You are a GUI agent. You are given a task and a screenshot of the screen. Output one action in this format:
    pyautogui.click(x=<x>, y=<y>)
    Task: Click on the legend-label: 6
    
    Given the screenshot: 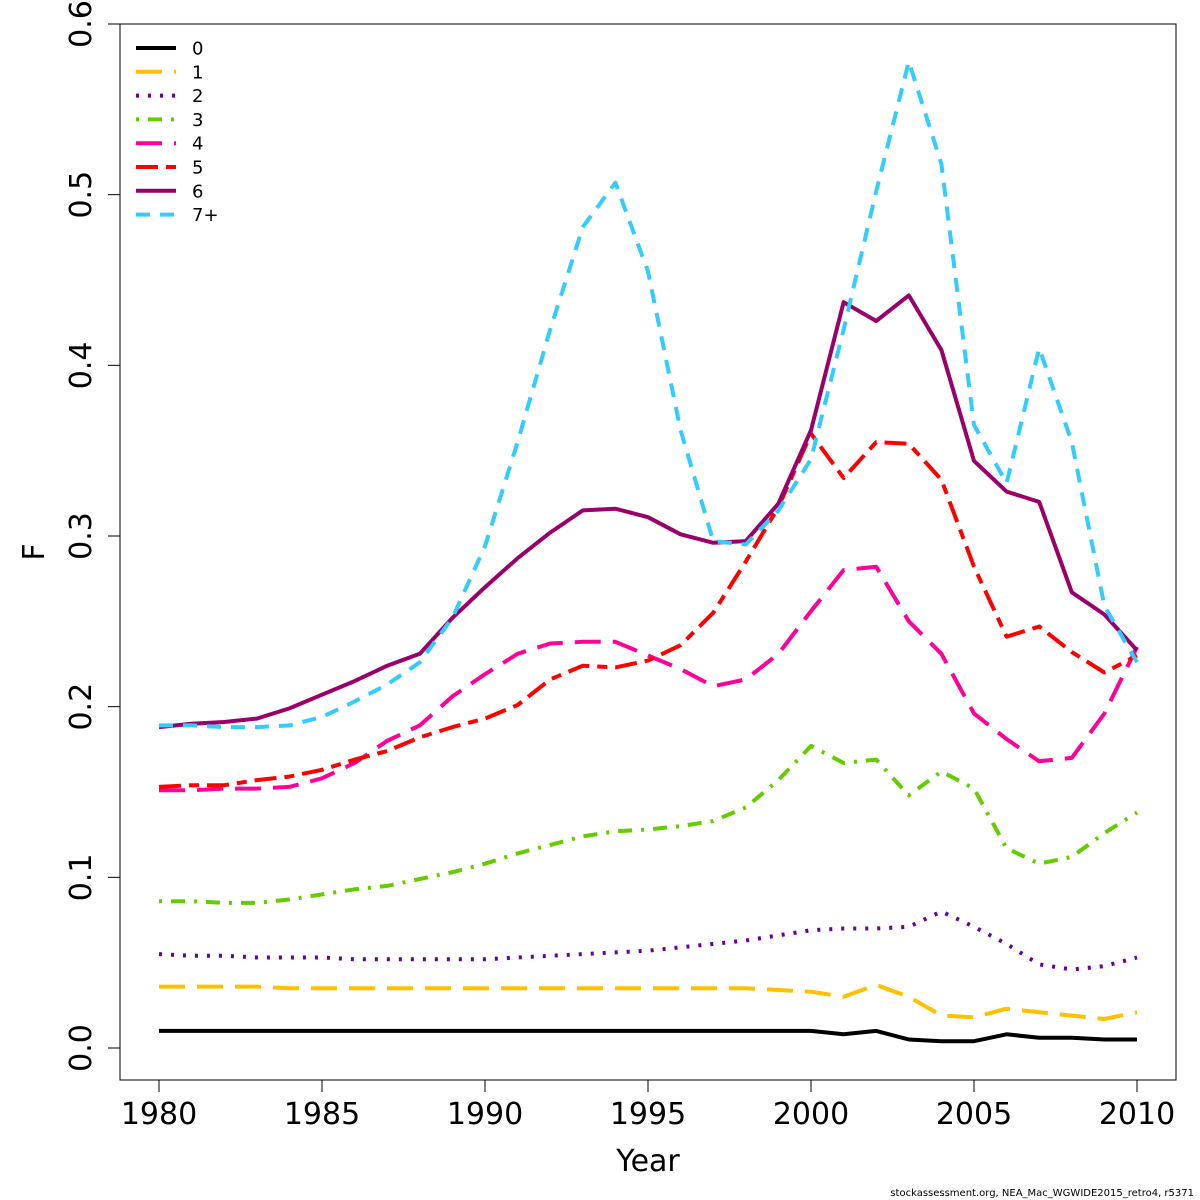 What is the action you would take?
    pyautogui.click(x=197, y=191)
    